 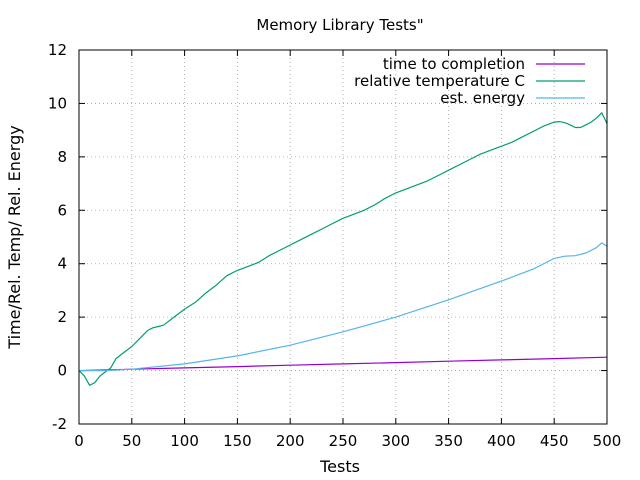 I want to click on x-tick-label: 500, so click(x=607, y=441).